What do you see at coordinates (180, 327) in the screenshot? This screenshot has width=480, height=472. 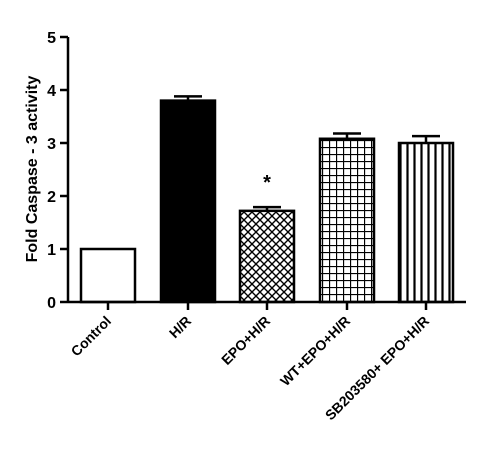 I see `x-tick-label: H/R` at bounding box center [180, 327].